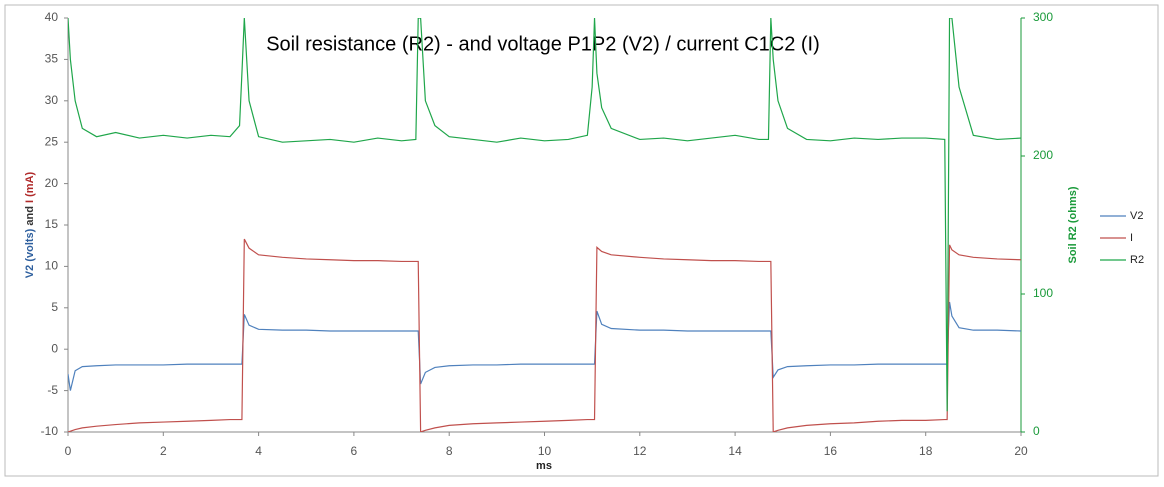 This screenshot has height=487, width=1164. What do you see at coordinates (640, 451) in the screenshot?
I see `x-tick-label: 12` at bounding box center [640, 451].